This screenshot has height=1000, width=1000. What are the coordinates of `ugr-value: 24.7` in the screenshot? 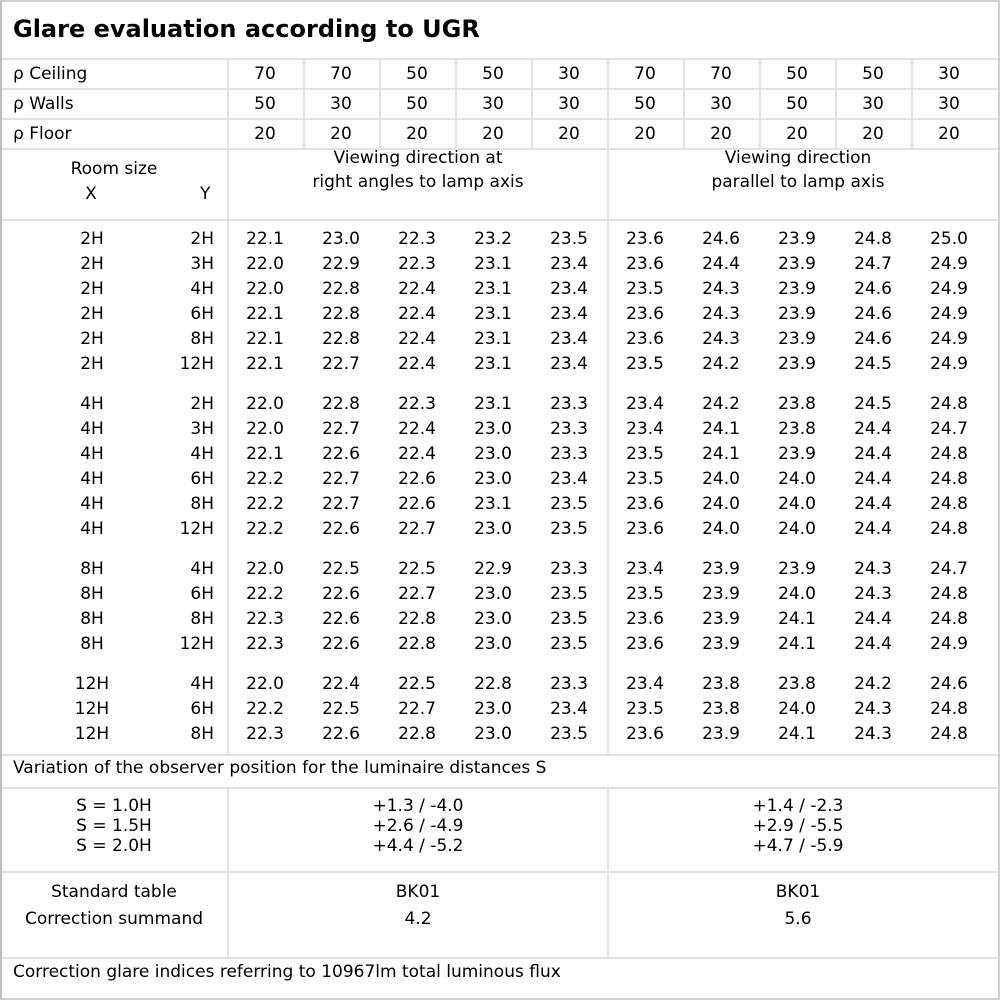 It's located at (949, 429).